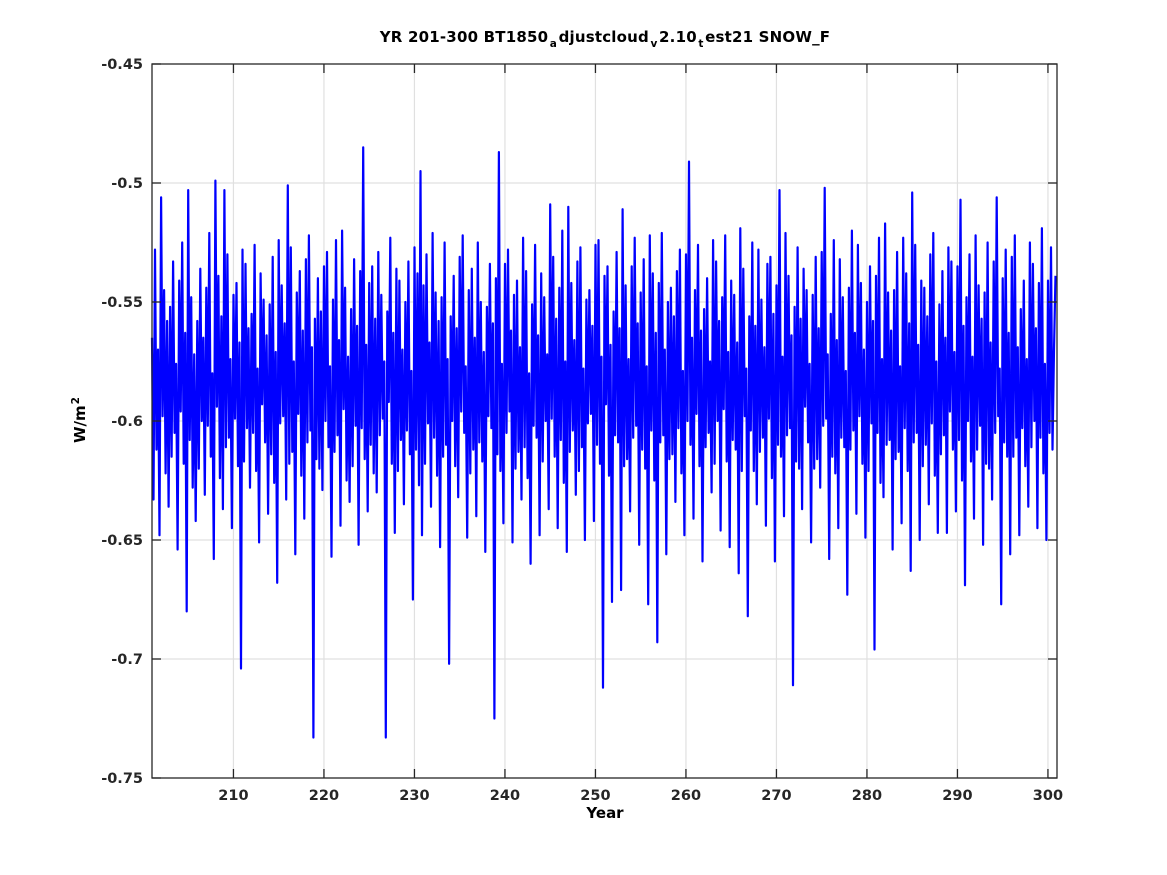  Describe the element at coordinates (414, 796) in the screenshot. I see `x-tick-label: 230` at that location.